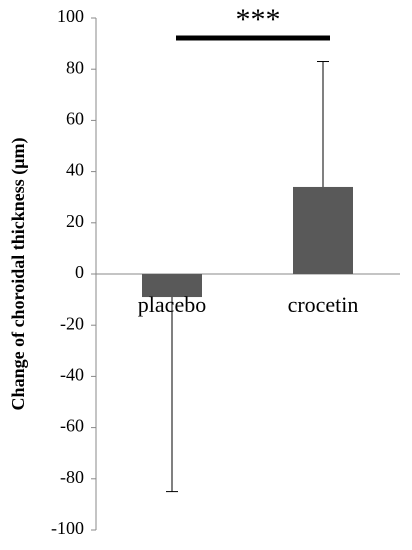 Image resolution: width=412 pixels, height=550 pixels. I want to click on y-tick-label: -40, so click(72, 375).